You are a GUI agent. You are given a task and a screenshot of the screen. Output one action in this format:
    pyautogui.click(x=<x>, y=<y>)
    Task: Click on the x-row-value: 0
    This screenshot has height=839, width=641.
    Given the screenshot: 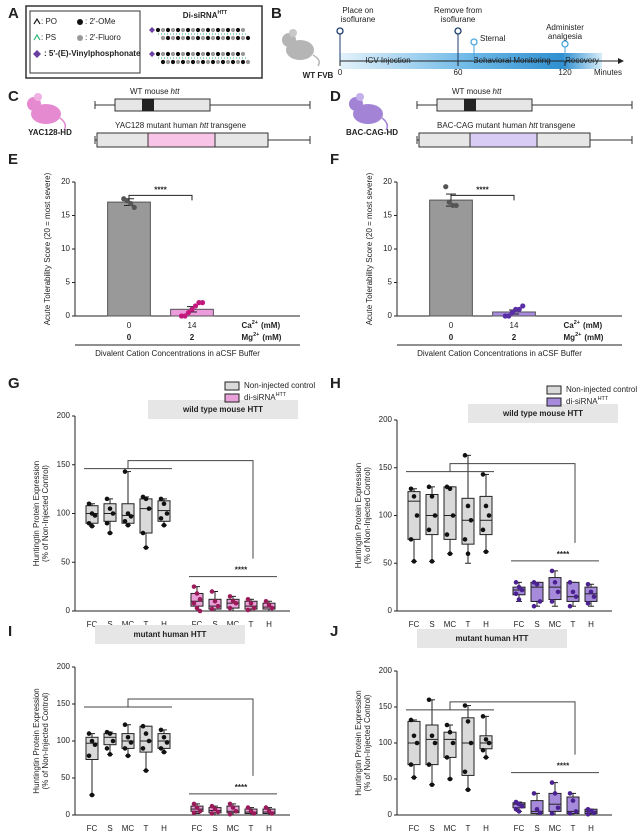 What is the action you would take?
    pyautogui.click(x=129, y=337)
    